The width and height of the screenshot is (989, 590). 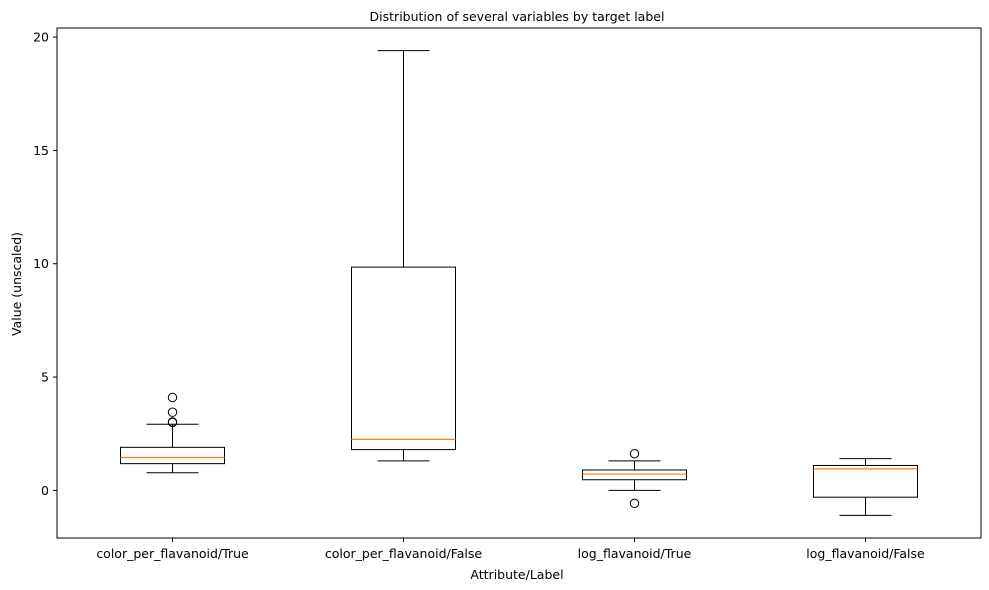 I want to click on y-tick-label: 15, so click(x=41, y=150).